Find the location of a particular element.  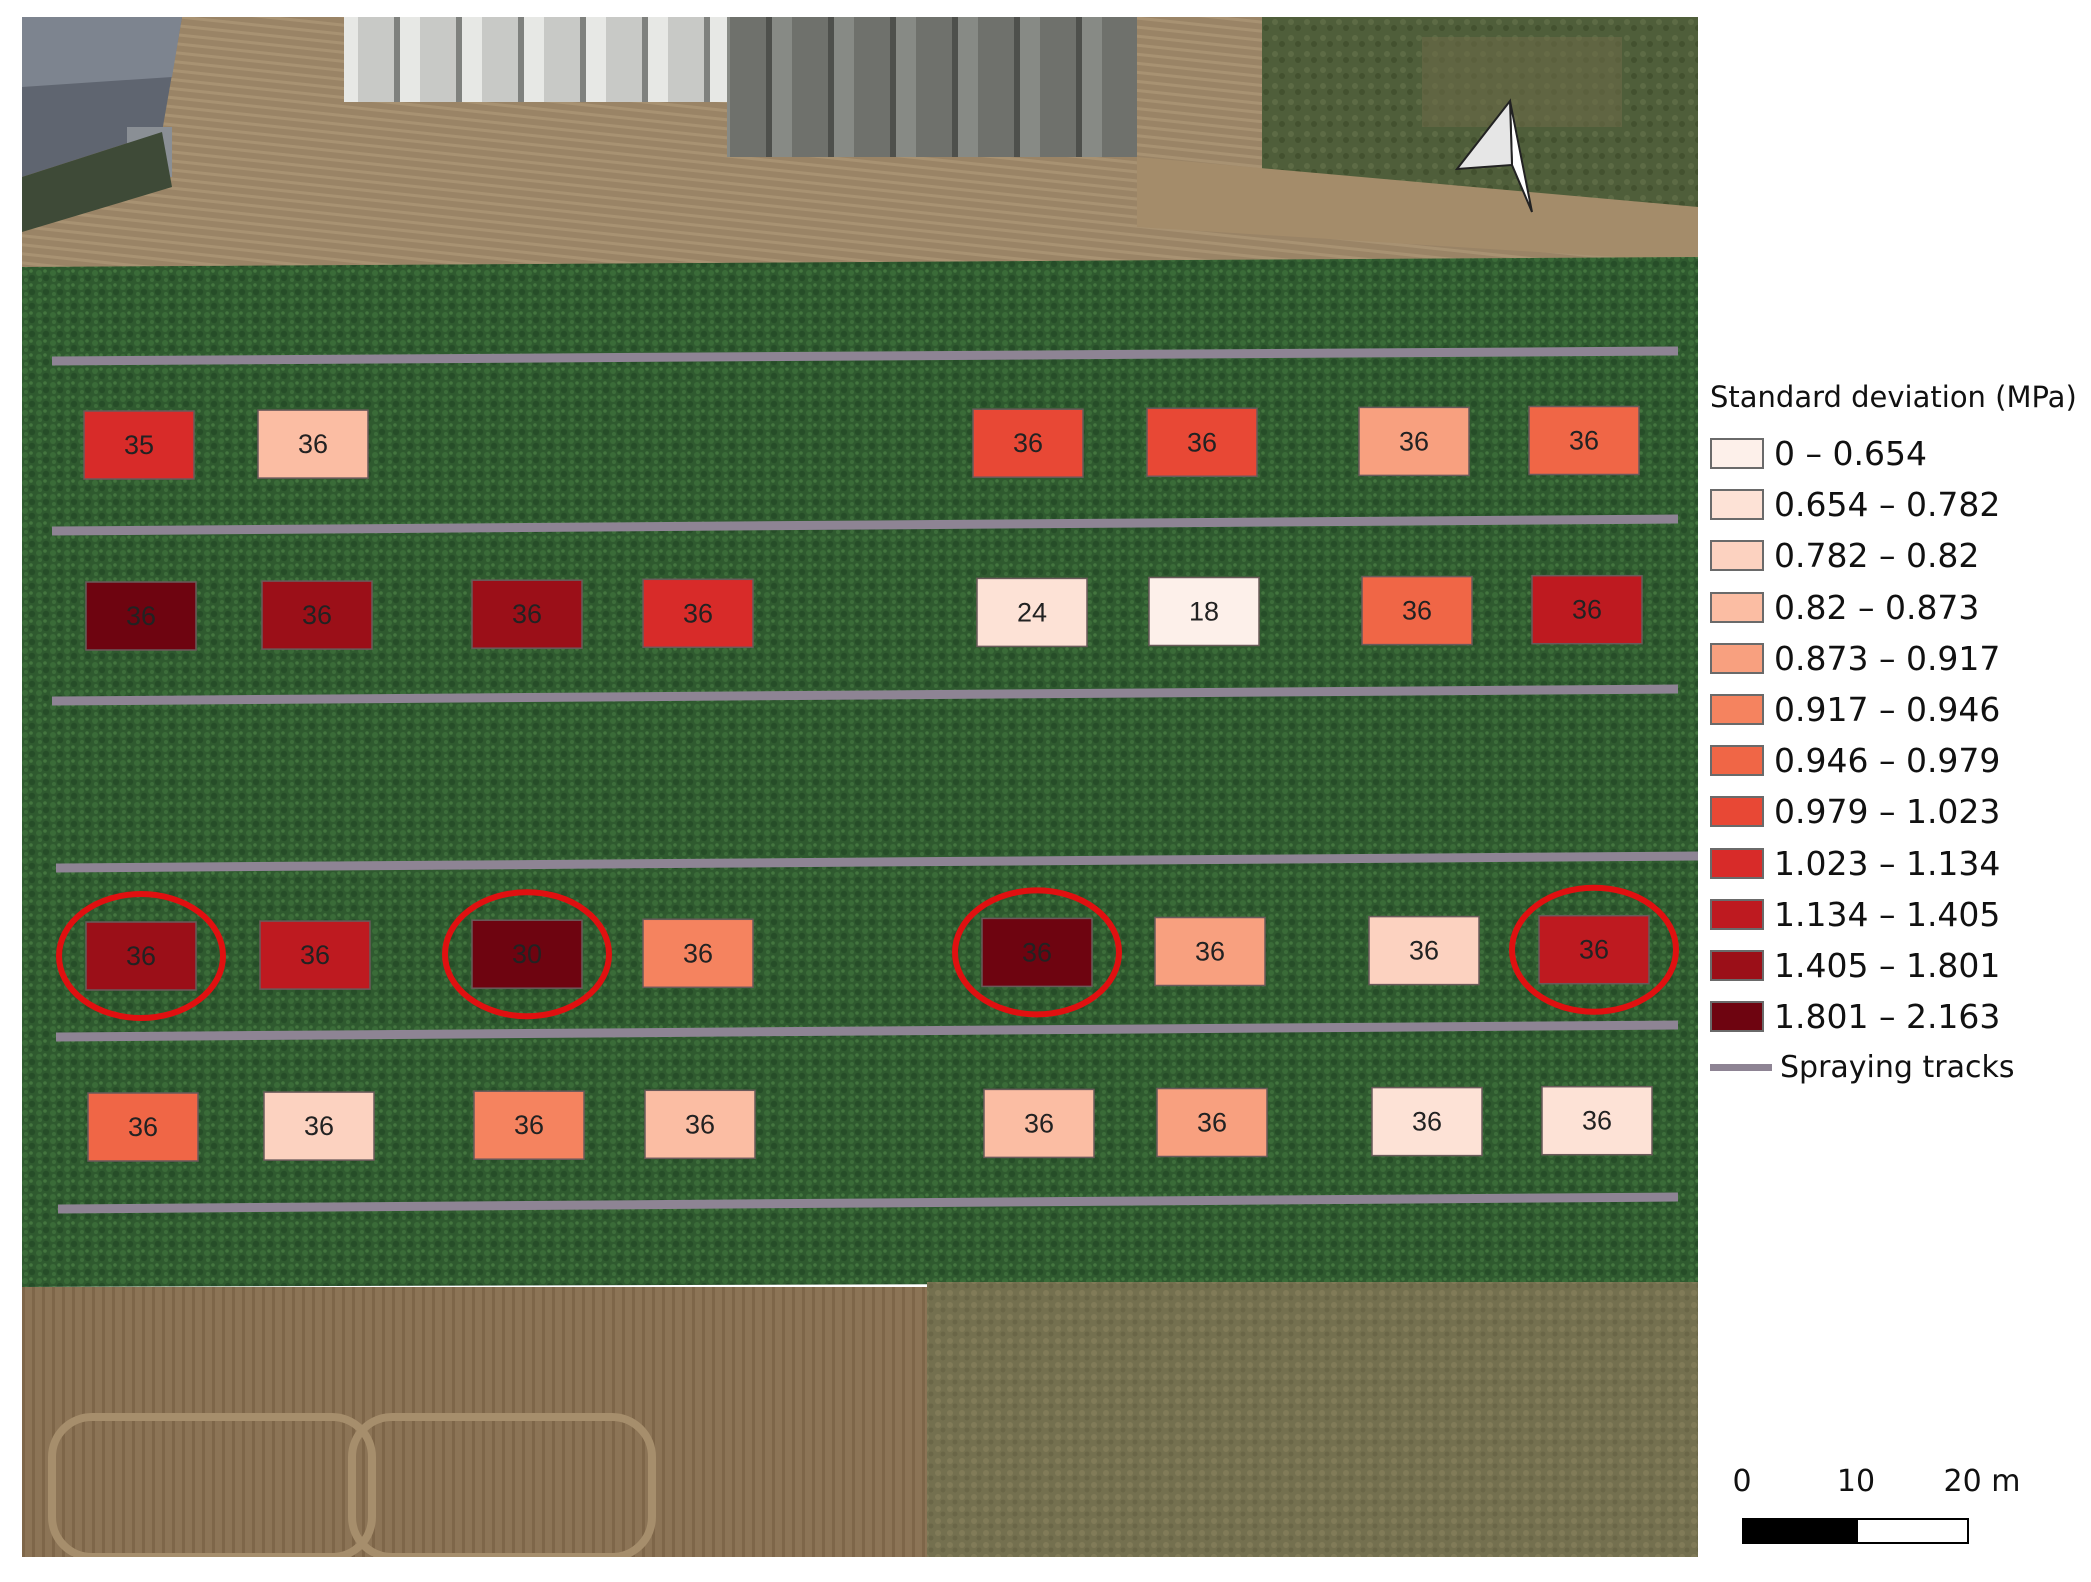

legend-title: Standard deviation (MPa) is located at coordinates (1893, 397).